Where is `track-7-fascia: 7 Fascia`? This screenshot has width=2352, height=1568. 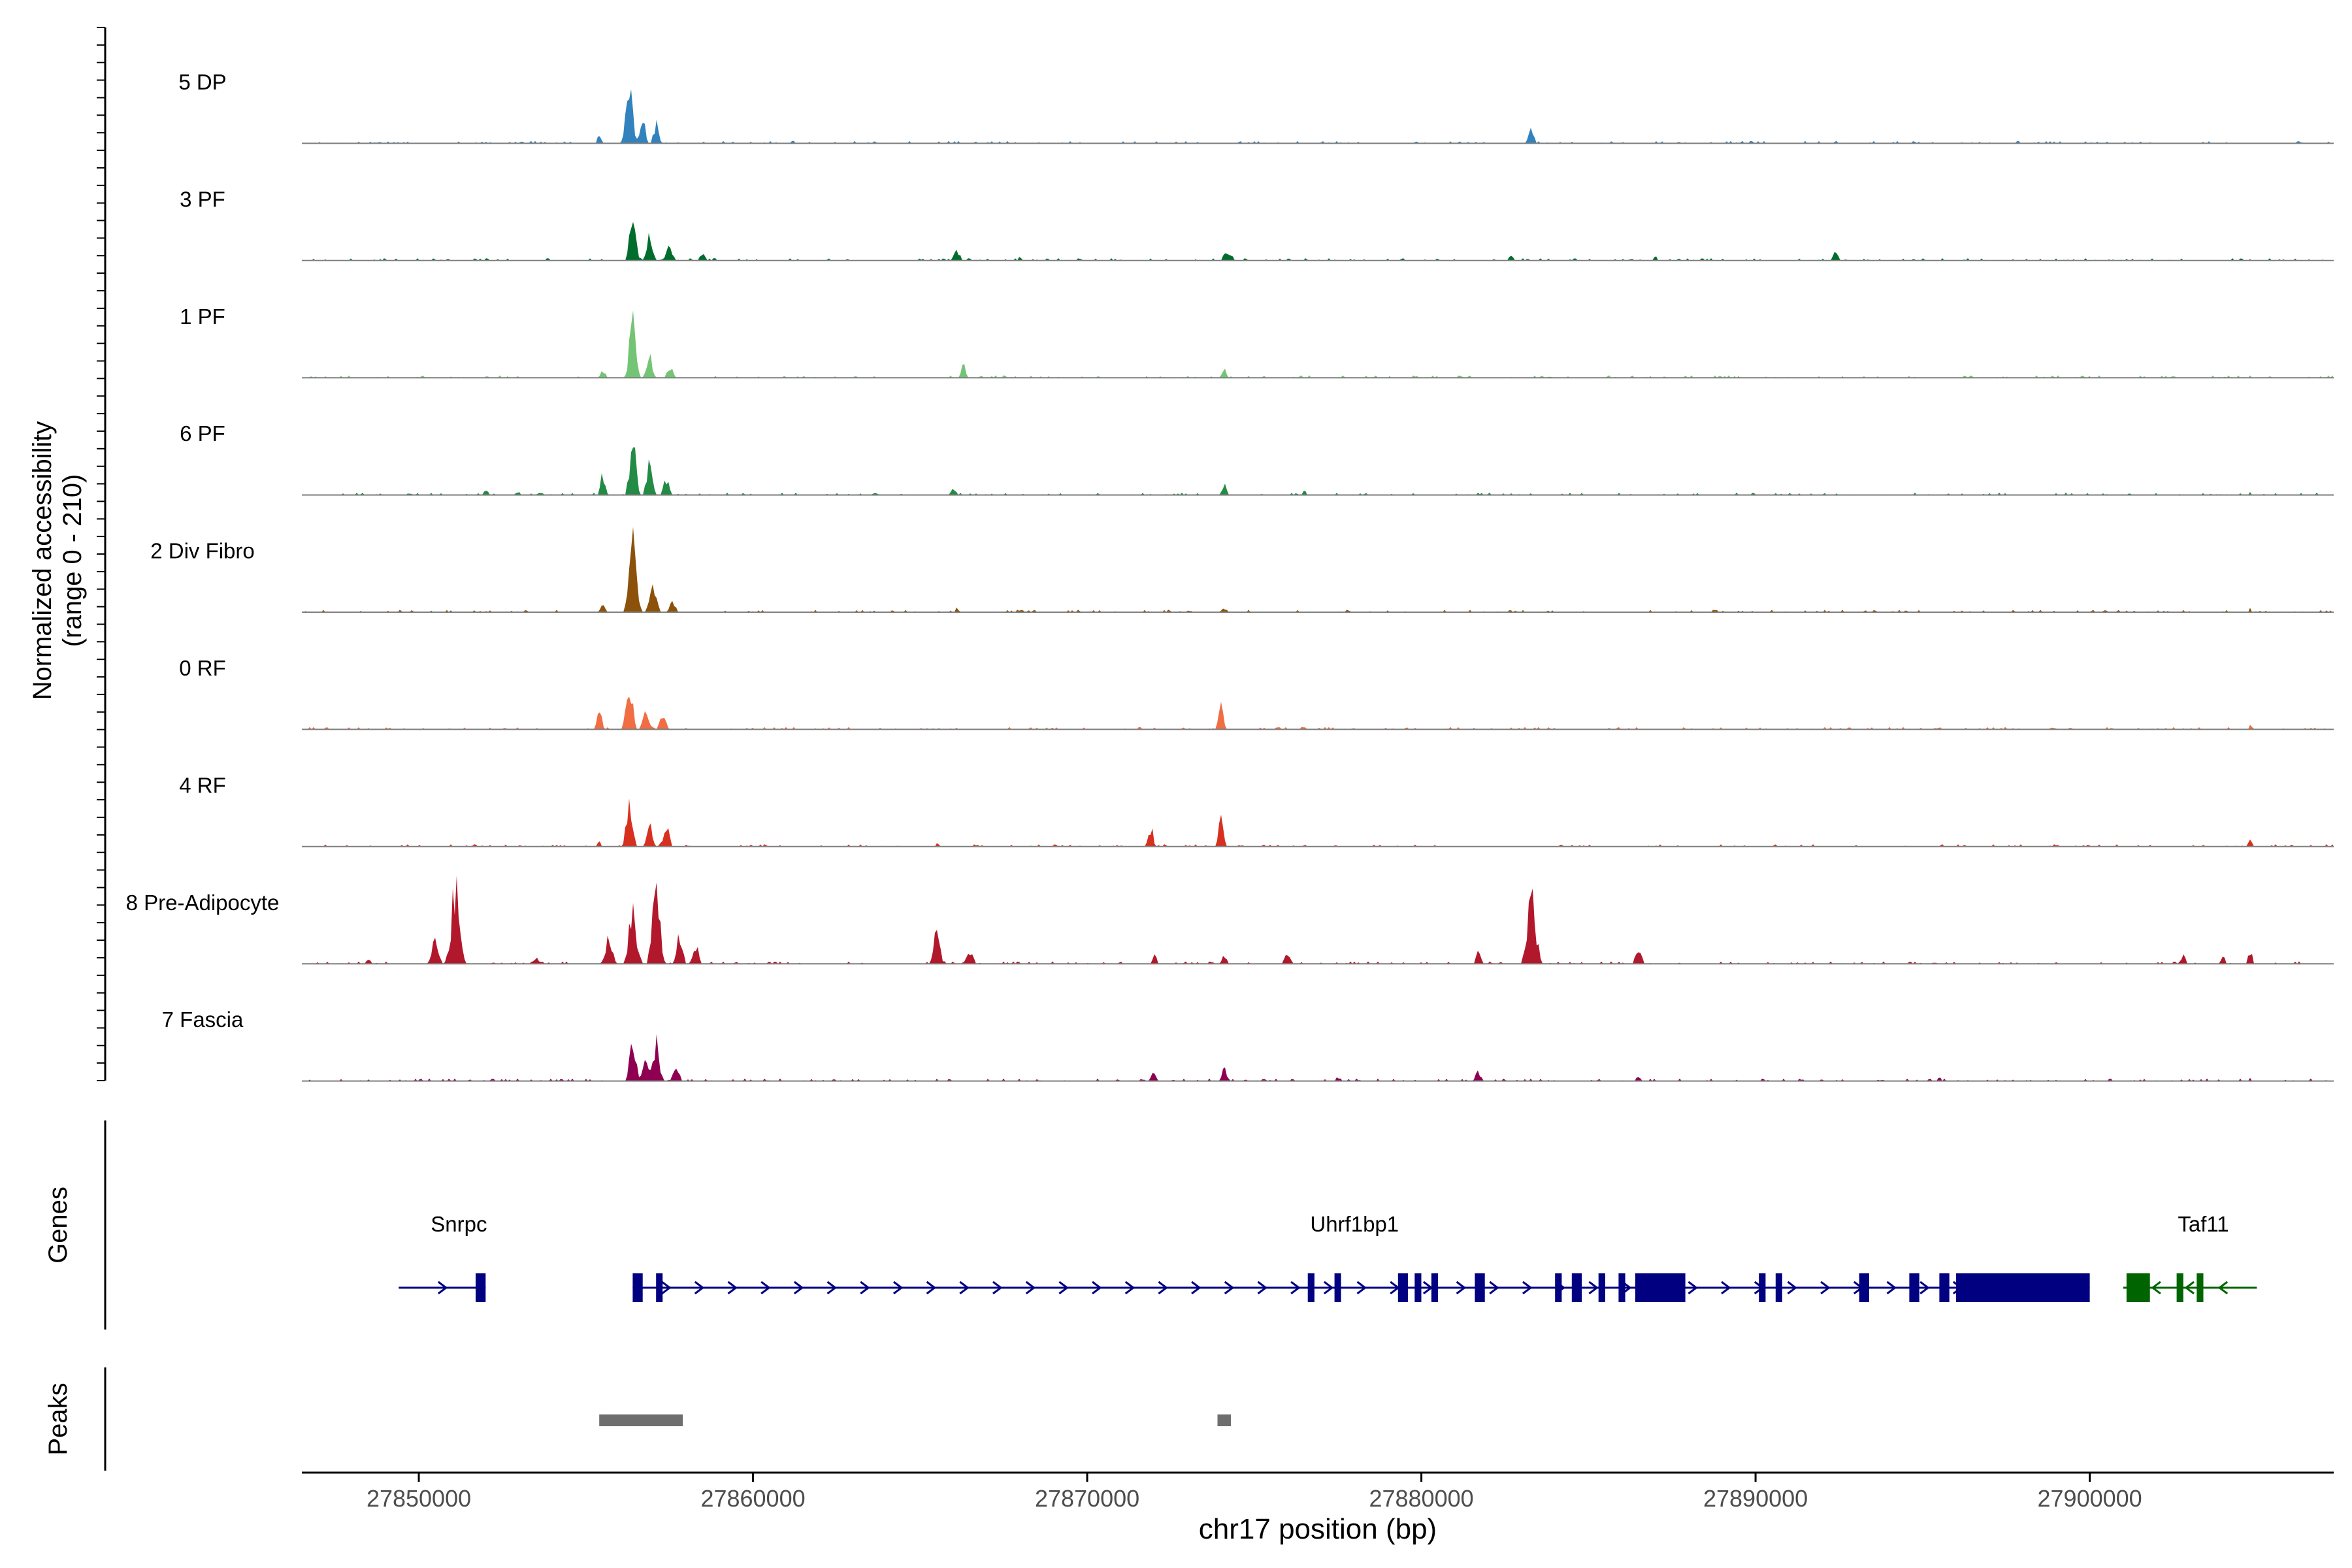
track-7-fascia: 7 Fascia is located at coordinates (1248, 1044).